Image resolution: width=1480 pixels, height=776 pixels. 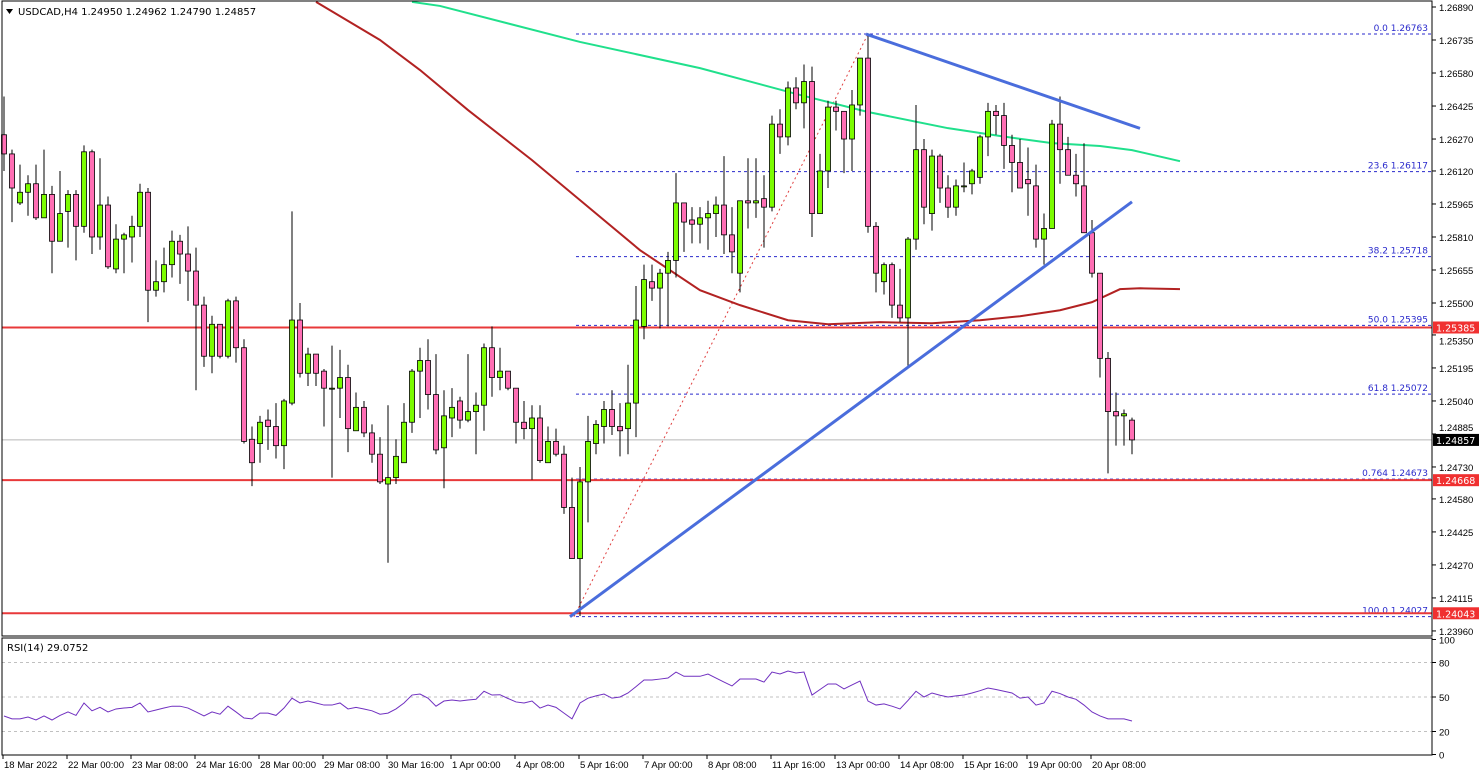 I want to click on rsi-line, so click(x=568, y=696).